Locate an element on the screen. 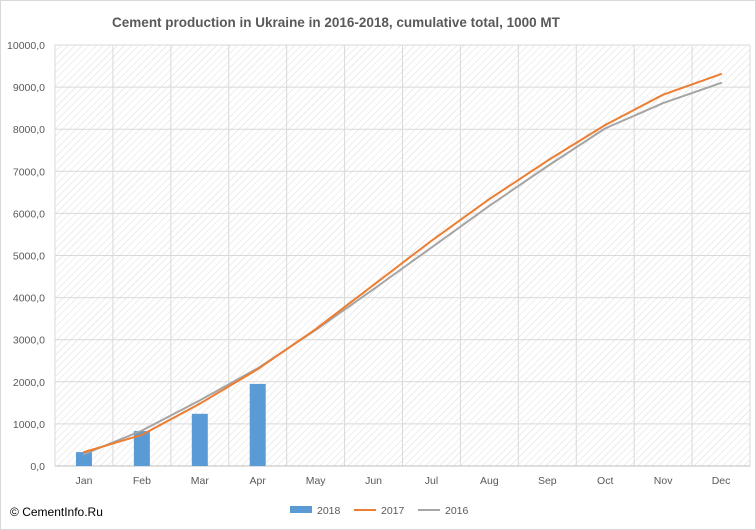  x-tick-label: Jun is located at coordinates (373, 481).